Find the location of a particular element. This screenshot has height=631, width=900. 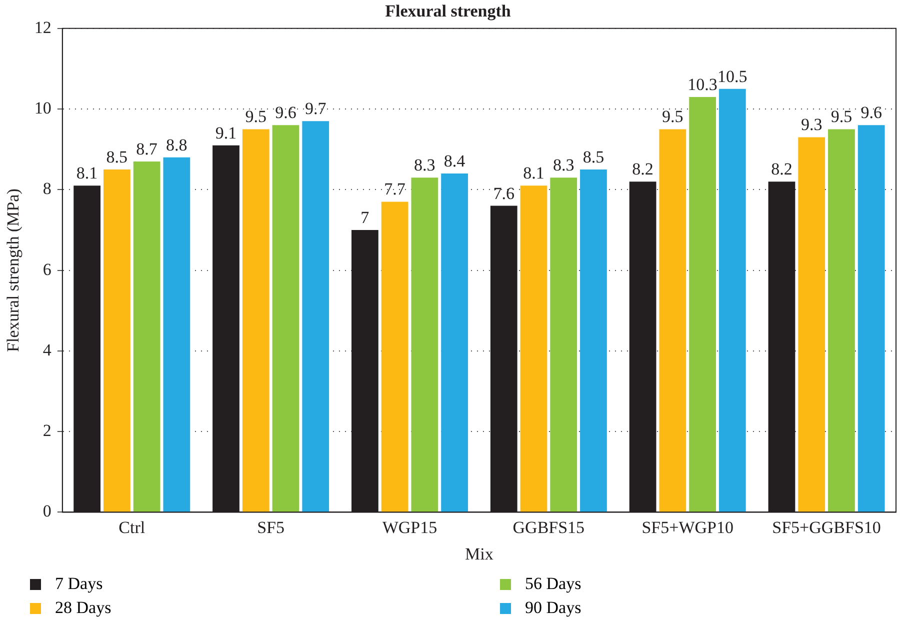

x-tick-label: Ctrl is located at coordinates (132, 527).